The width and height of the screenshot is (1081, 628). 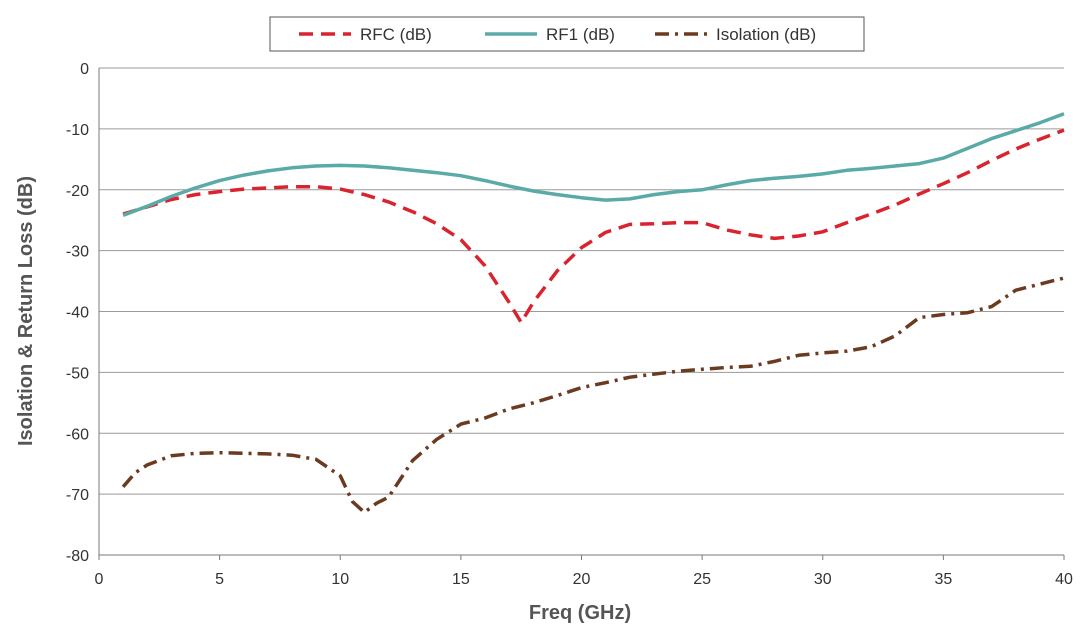 I want to click on y-tick-label: -50, so click(x=77, y=373).